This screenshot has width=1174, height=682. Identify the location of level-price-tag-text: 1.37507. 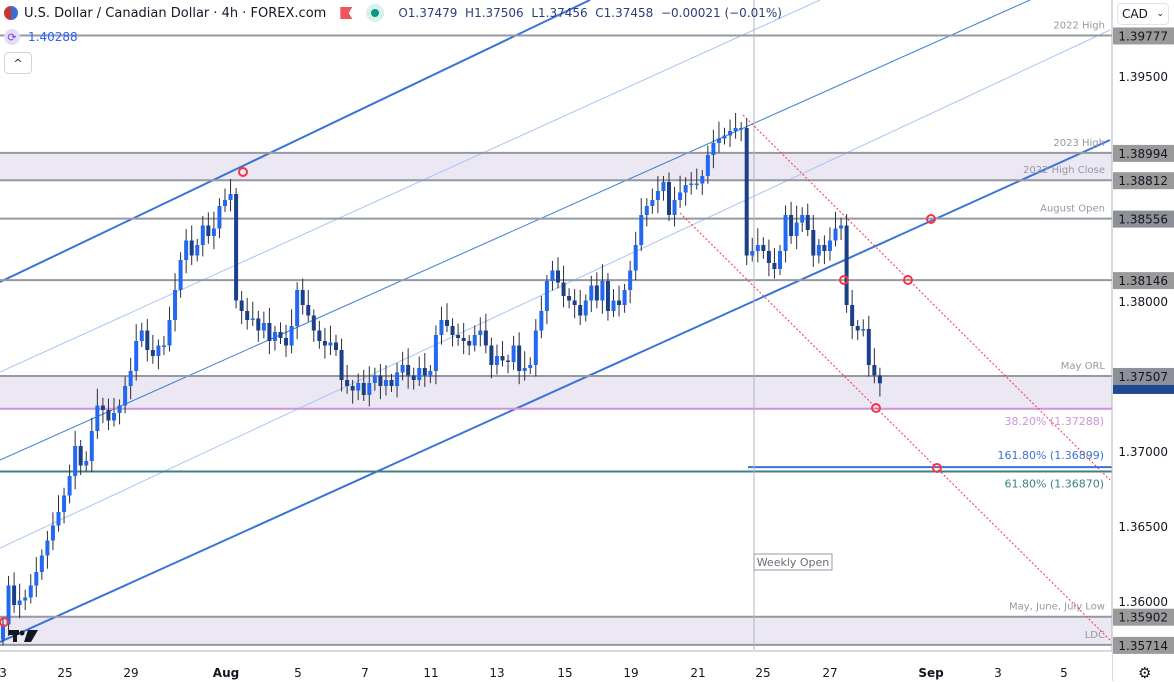
(1143, 377).